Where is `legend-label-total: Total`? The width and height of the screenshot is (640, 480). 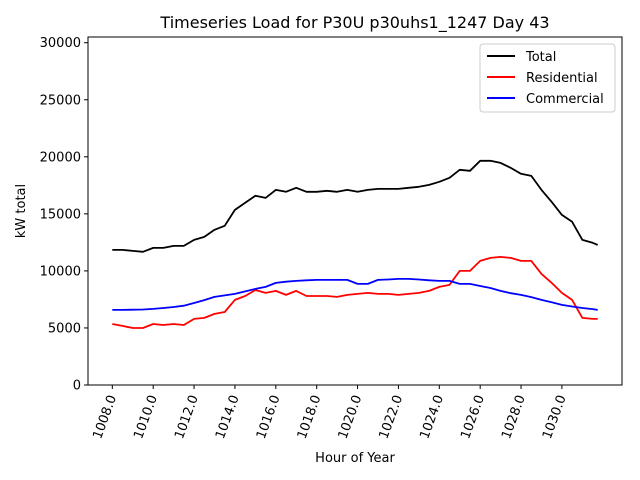 legend-label-total: Total is located at coordinates (540, 57).